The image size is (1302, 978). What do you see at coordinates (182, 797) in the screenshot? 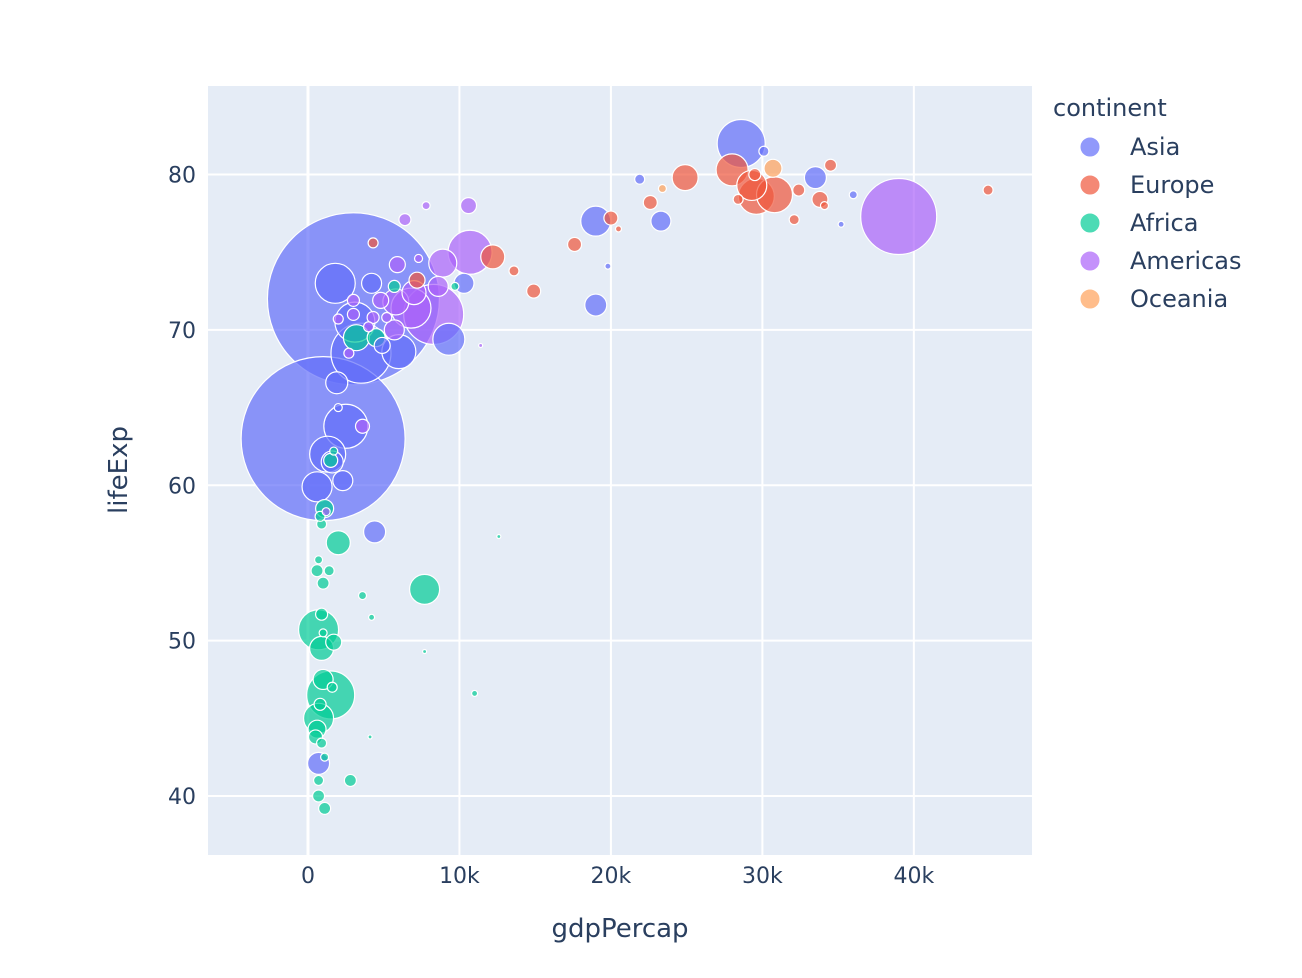
I see `y-tick-label: 40` at bounding box center [182, 797].